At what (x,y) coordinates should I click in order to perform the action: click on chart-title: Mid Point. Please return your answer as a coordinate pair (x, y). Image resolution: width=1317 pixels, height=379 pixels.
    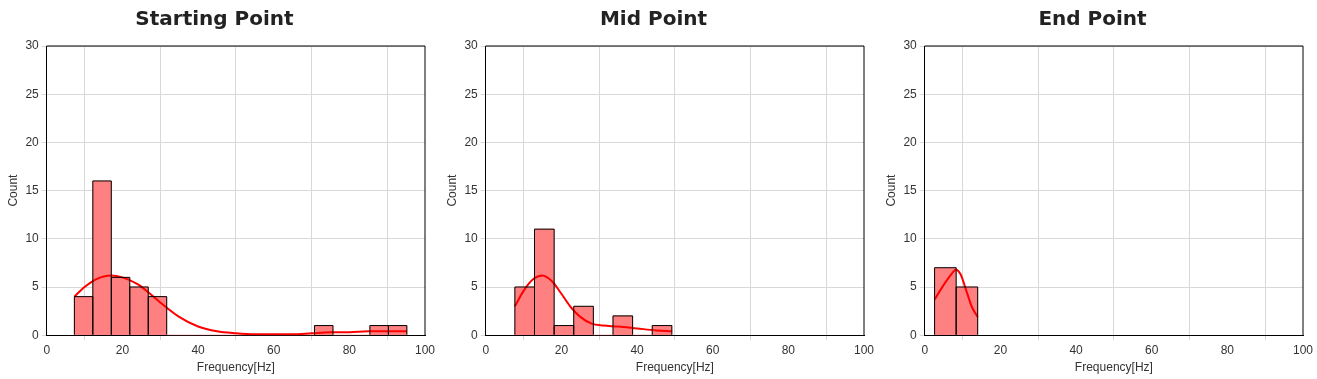
    Looking at the image, I should click on (653, 18).